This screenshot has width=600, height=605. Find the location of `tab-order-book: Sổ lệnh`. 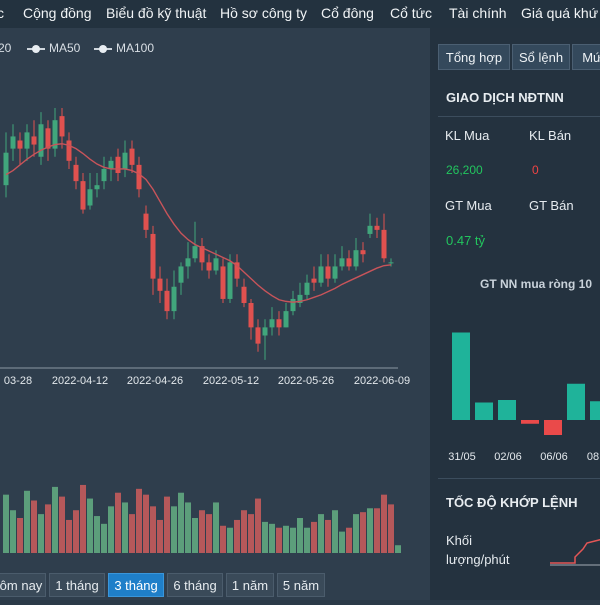

tab-order-book: Sổ lệnh is located at coordinates (541, 57).